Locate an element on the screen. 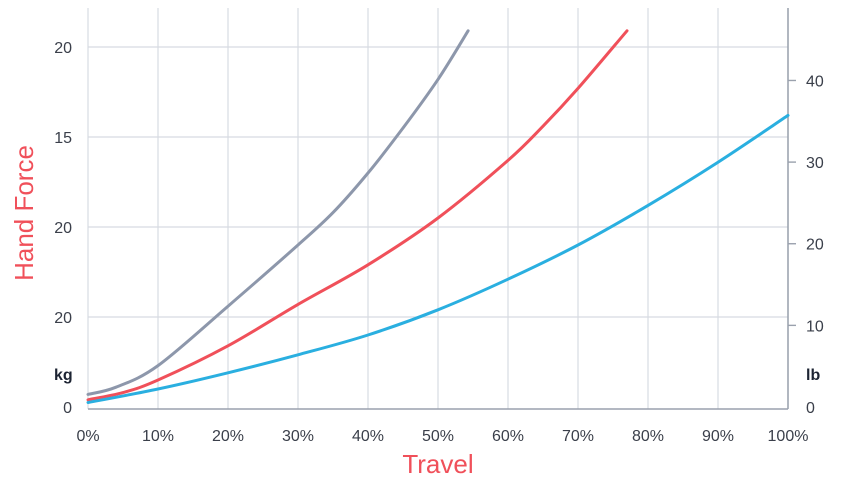  right-tick-label: 10 is located at coordinates (815, 326).